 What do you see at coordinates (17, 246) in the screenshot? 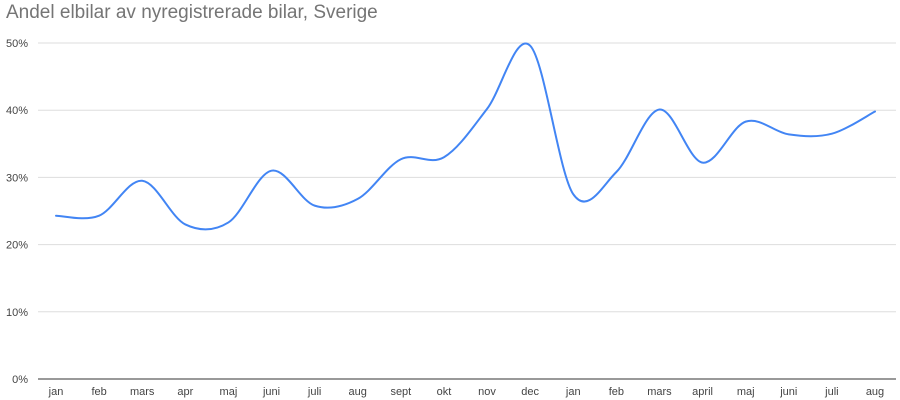
I see `y-tick-label: 20%` at bounding box center [17, 246].